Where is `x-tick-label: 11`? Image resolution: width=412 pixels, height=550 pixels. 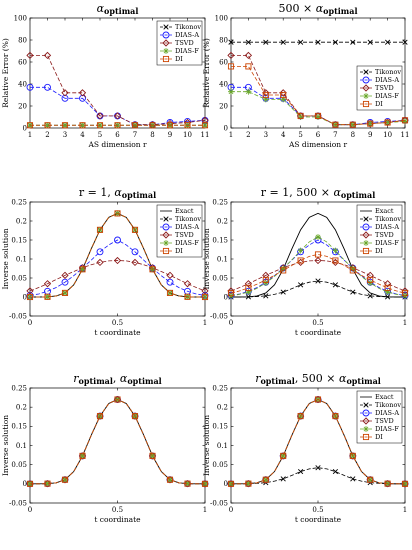
x-tick-label: 11 is located at coordinates (205, 135).